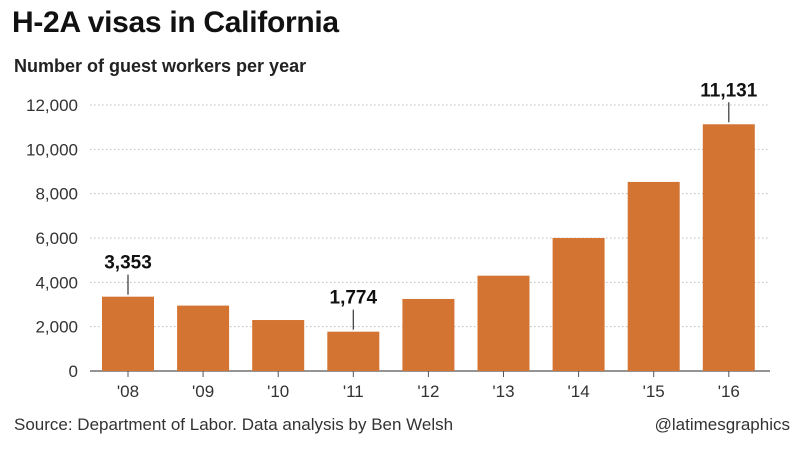  Describe the element at coordinates (728, 90) in the screenshot. I see `data-label: 11,131` at that location.